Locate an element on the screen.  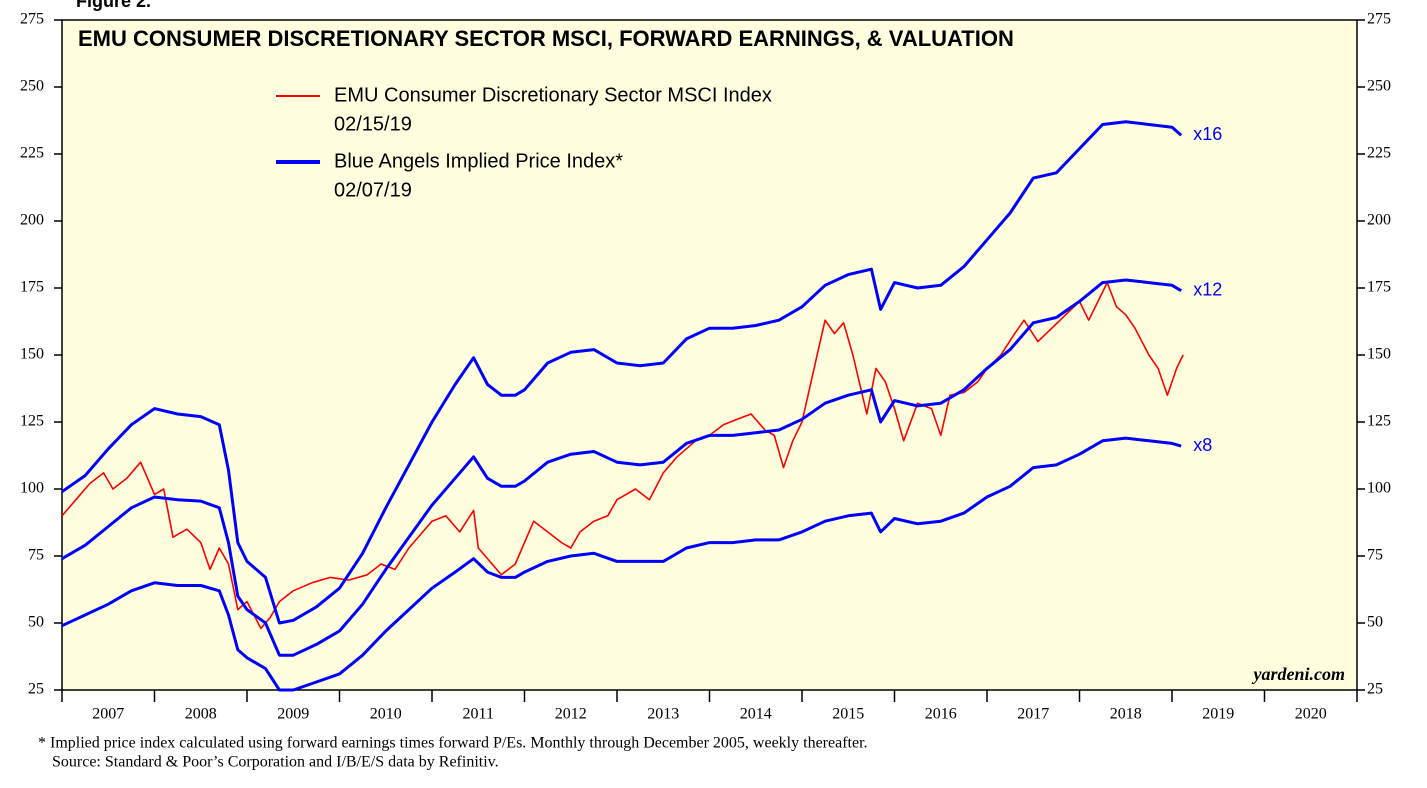
series-label: x16 is located at coordinates (1207, 134).